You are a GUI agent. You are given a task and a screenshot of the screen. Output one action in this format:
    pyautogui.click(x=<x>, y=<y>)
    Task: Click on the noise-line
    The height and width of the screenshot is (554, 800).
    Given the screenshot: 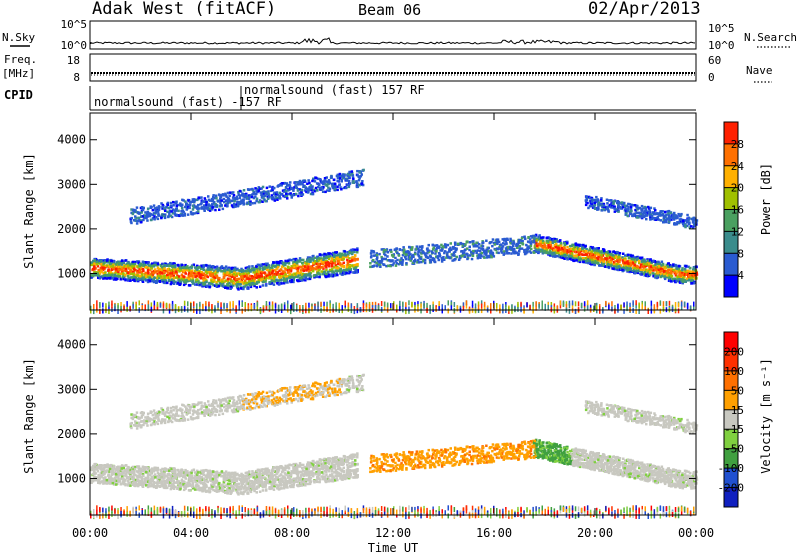 What is the action you would take?
    pyautogui.click(x=393, y=41)
    